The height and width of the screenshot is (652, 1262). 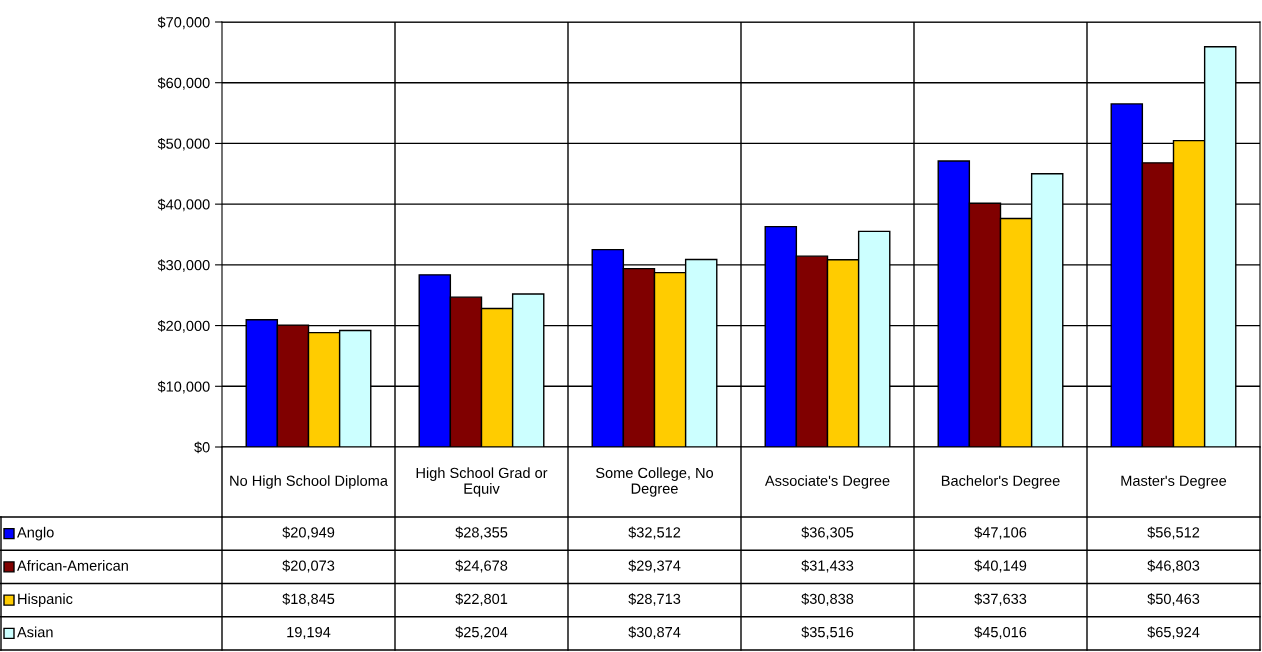 What do you see at coordinates (183, 387) in the screenshot?
I see `y-tick-label: $10,000` at bounding box center [183, 387].